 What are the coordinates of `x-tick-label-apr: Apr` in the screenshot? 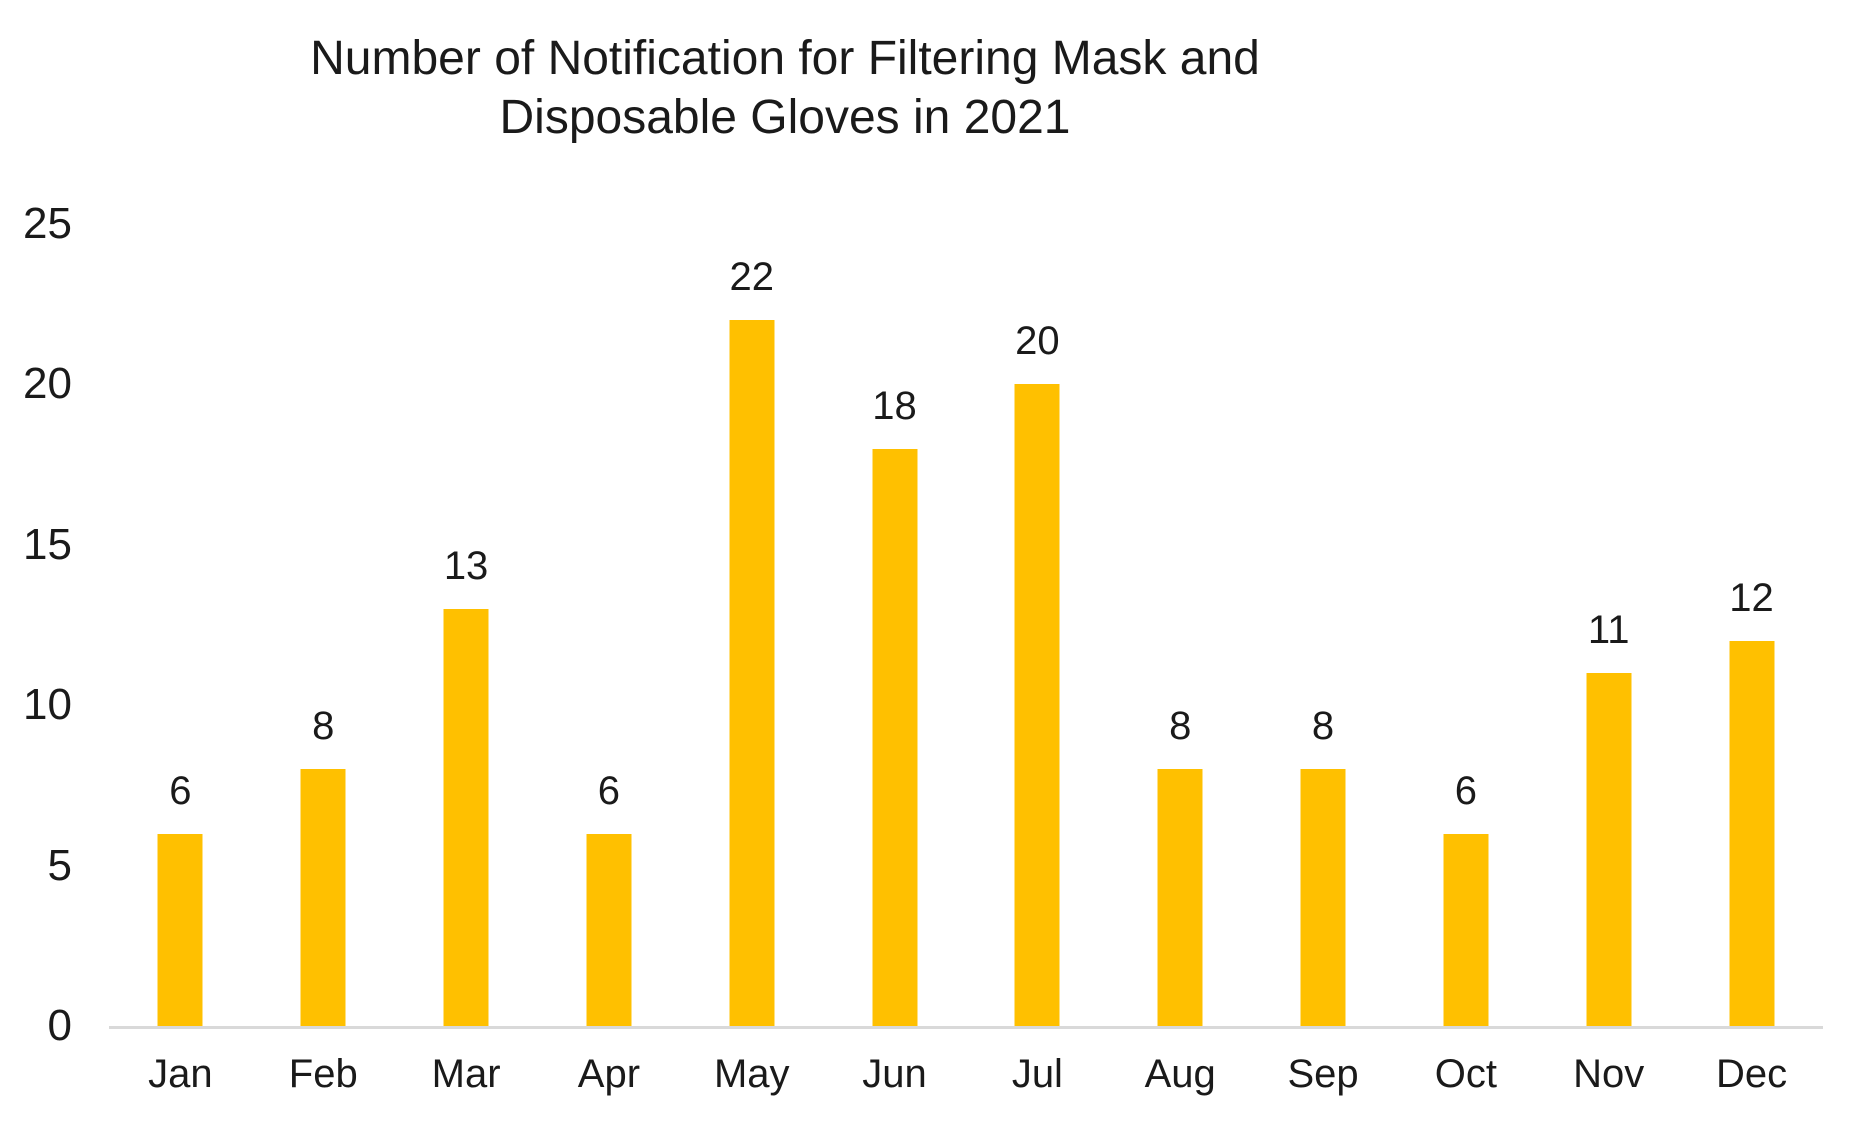 It's located at (609, 1074).